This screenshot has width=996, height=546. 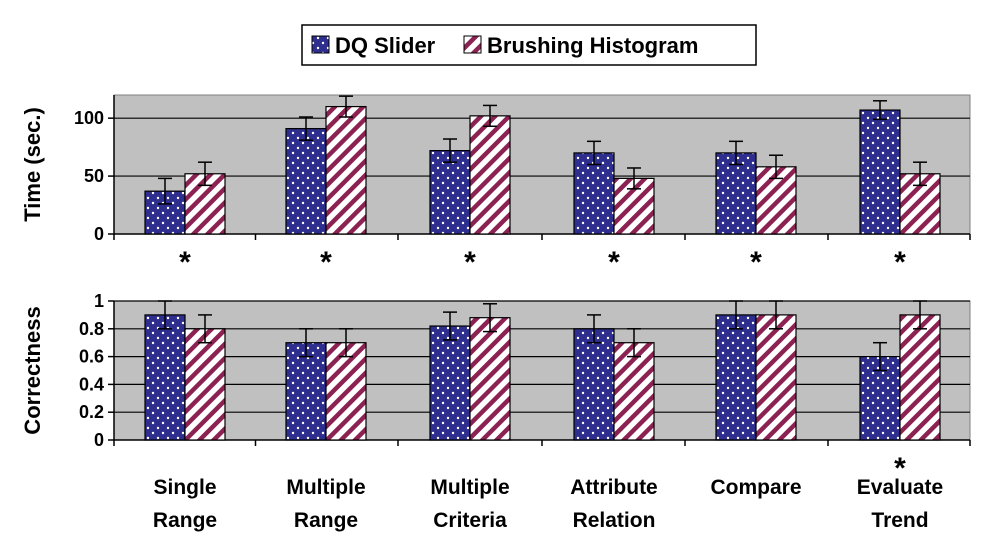 What do you see at coordinates (94, 176) in the screenshot?
I see `y-tick-label: 50` at bounding box center [94, 176].